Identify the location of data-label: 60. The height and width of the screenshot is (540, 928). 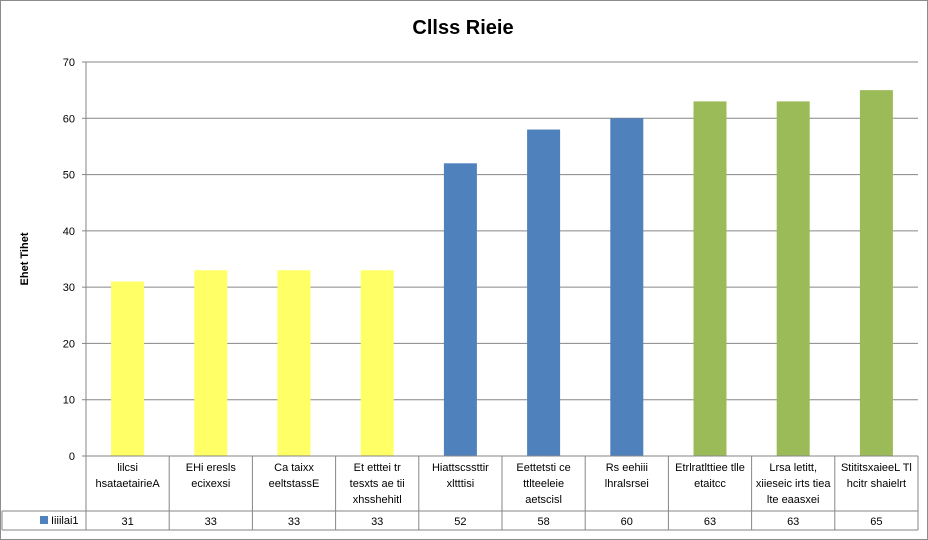
(627, 522).